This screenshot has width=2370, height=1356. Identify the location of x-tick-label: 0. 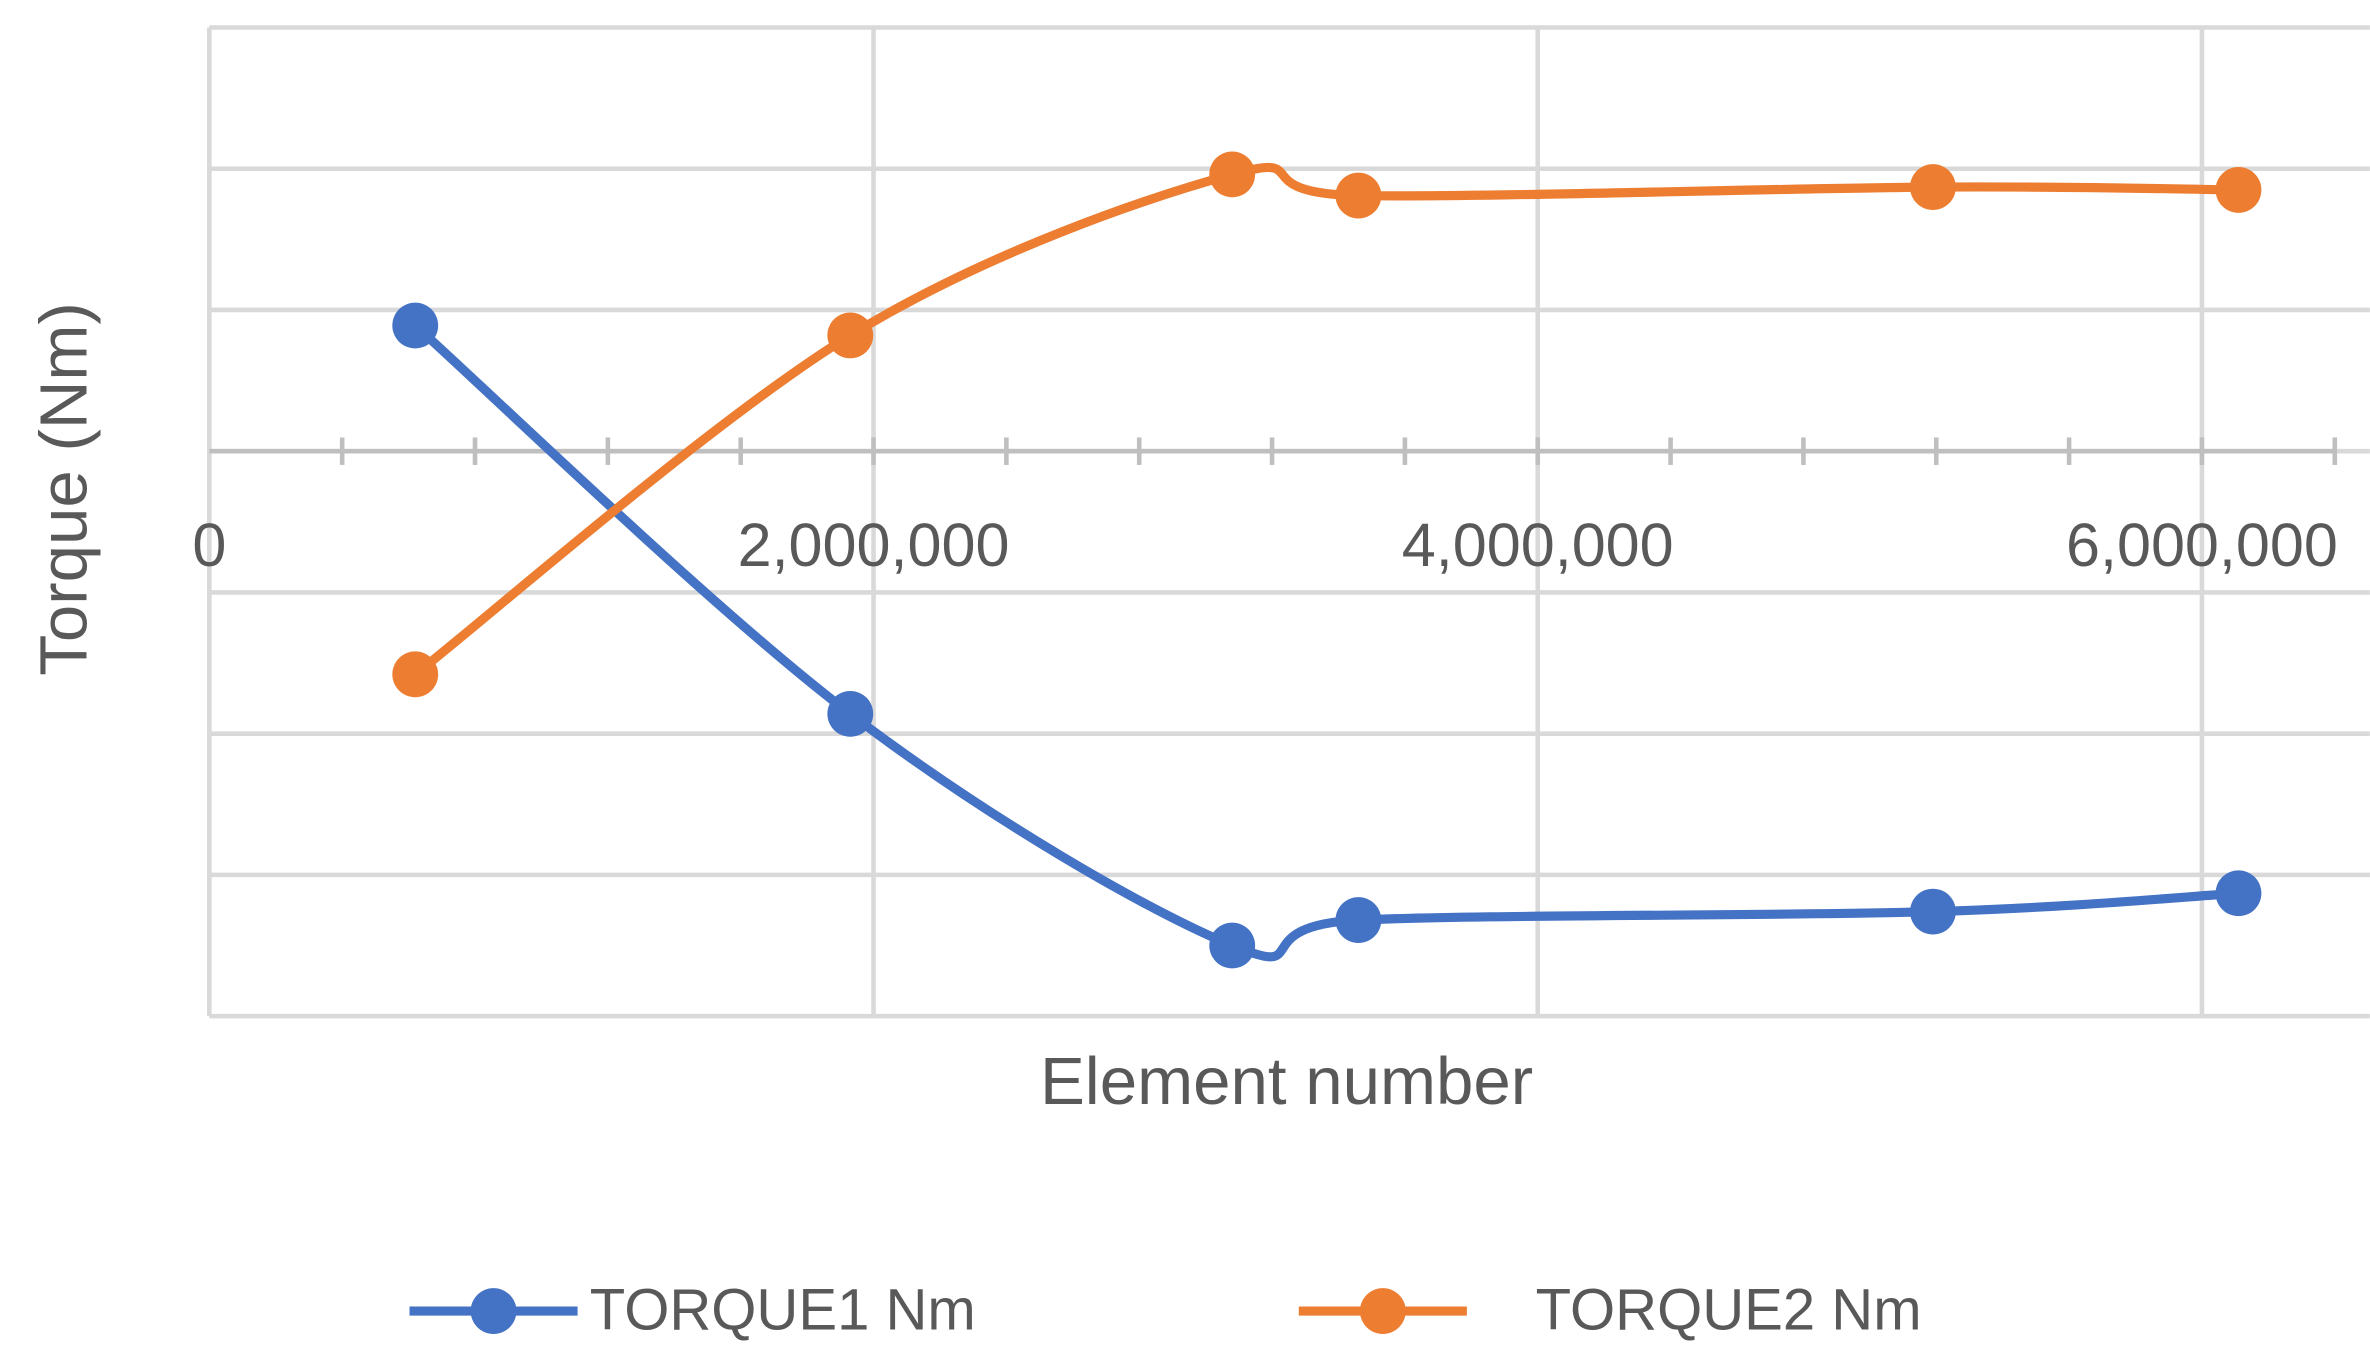
(209, 545).